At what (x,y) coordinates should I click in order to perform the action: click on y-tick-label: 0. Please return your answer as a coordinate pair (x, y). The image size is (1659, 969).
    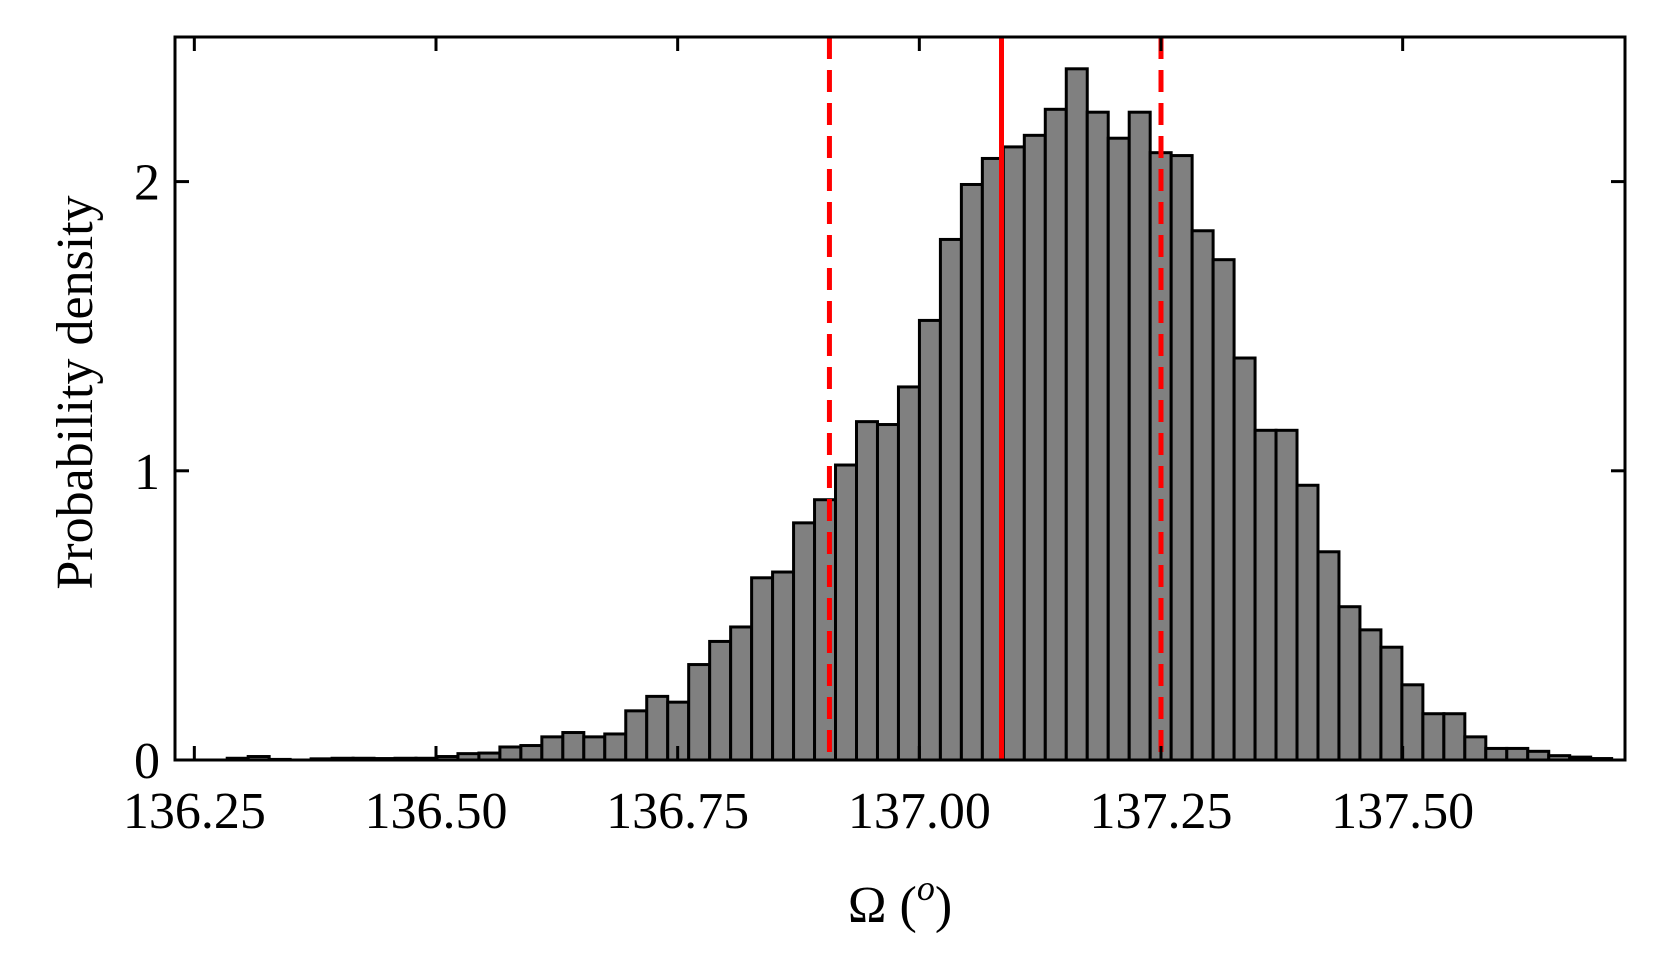
    Looking at the image, I should click on (147, 761).